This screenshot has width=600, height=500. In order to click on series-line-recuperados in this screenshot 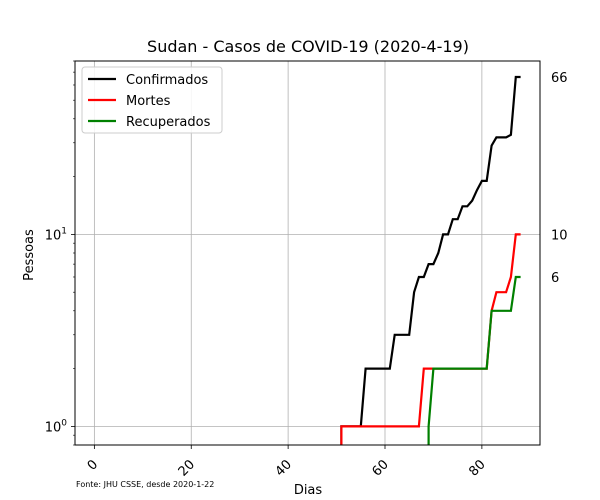, I will do `click(474, 360)`.